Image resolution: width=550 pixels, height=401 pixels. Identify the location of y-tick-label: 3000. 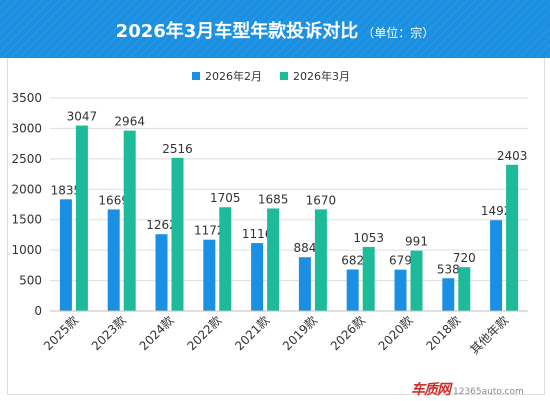
(26, 128).